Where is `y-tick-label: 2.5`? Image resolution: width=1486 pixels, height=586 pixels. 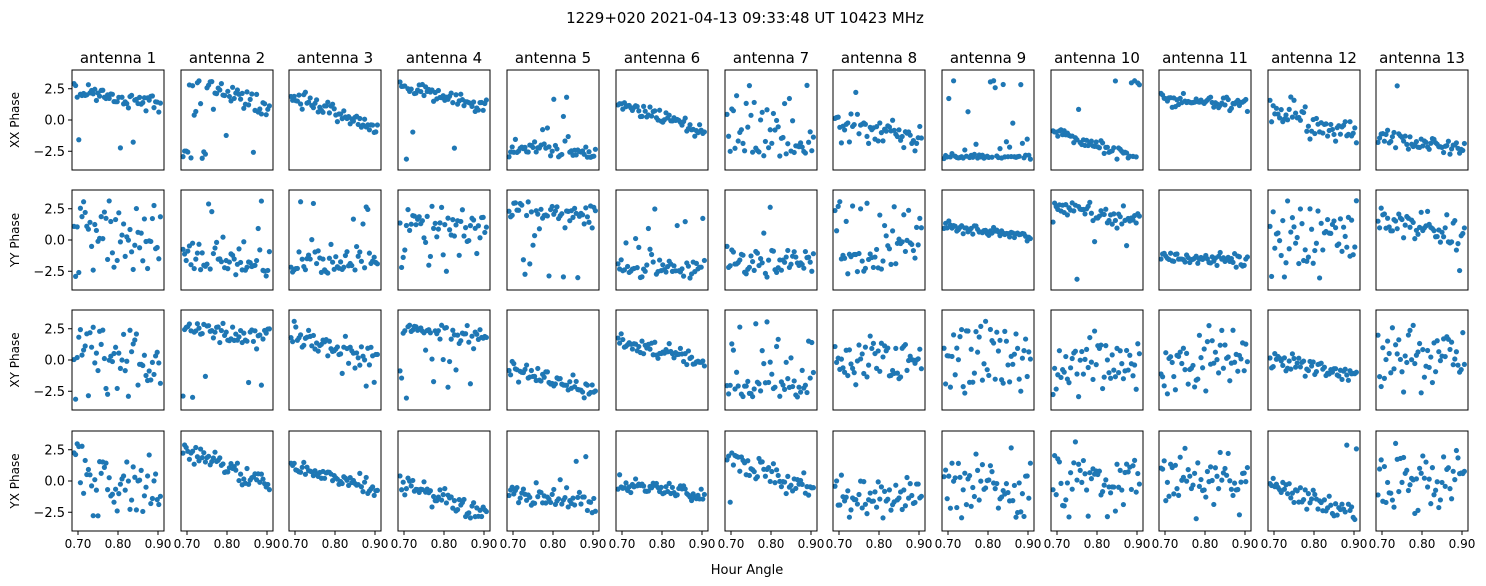
y-tick-label: 2.5 is located at coordinates (54, 89).